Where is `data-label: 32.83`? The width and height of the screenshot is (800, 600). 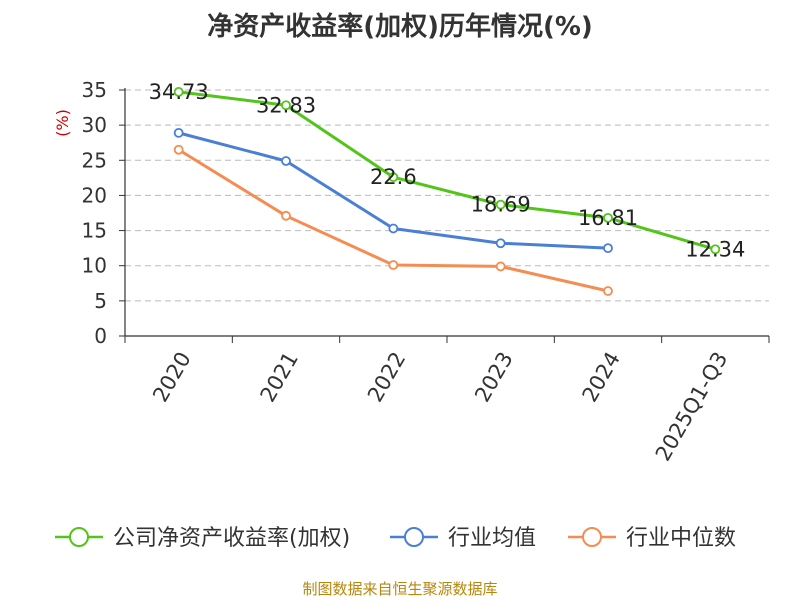
data-label: 32.83 is located at coordinates (286, 105).